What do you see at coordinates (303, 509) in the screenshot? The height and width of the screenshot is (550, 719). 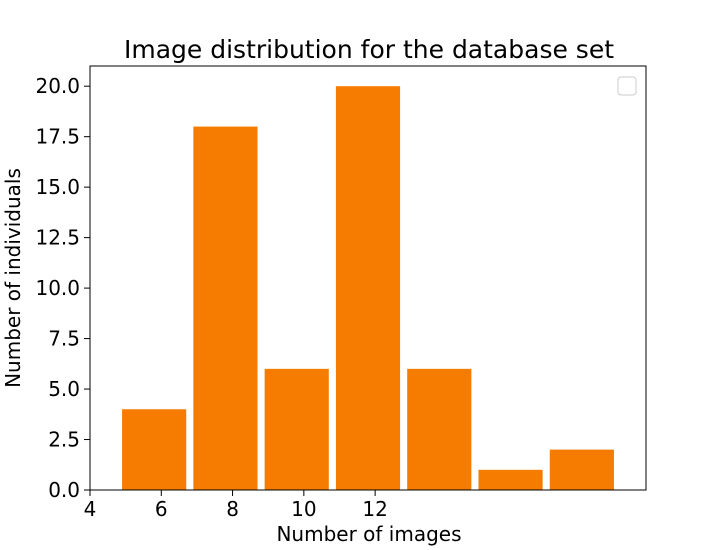 I see `x-tick-label-3: 10` at bounding box center [303, 509].